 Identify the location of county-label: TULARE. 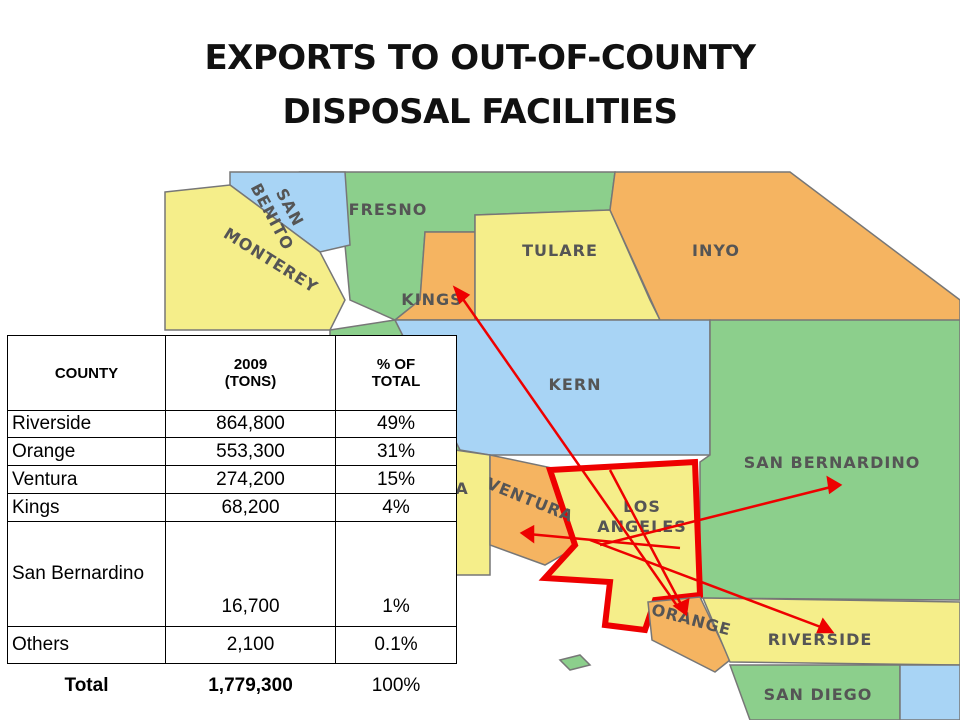
(560, 250).